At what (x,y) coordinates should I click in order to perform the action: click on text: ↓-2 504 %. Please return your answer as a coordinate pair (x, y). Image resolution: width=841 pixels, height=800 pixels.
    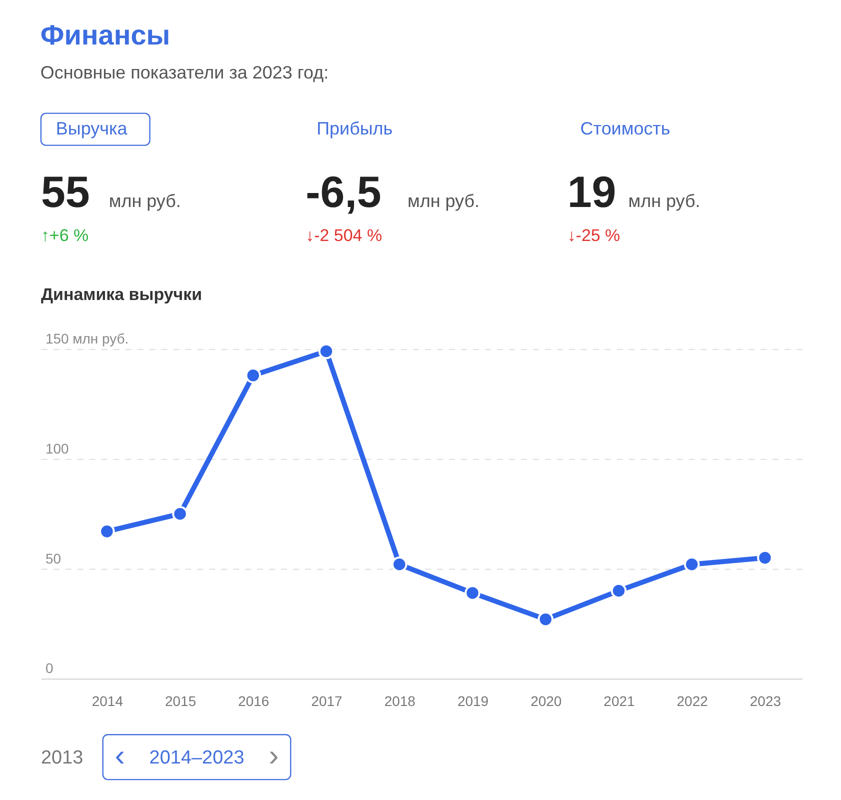
    Looking at the image, I should click on (344, 236).